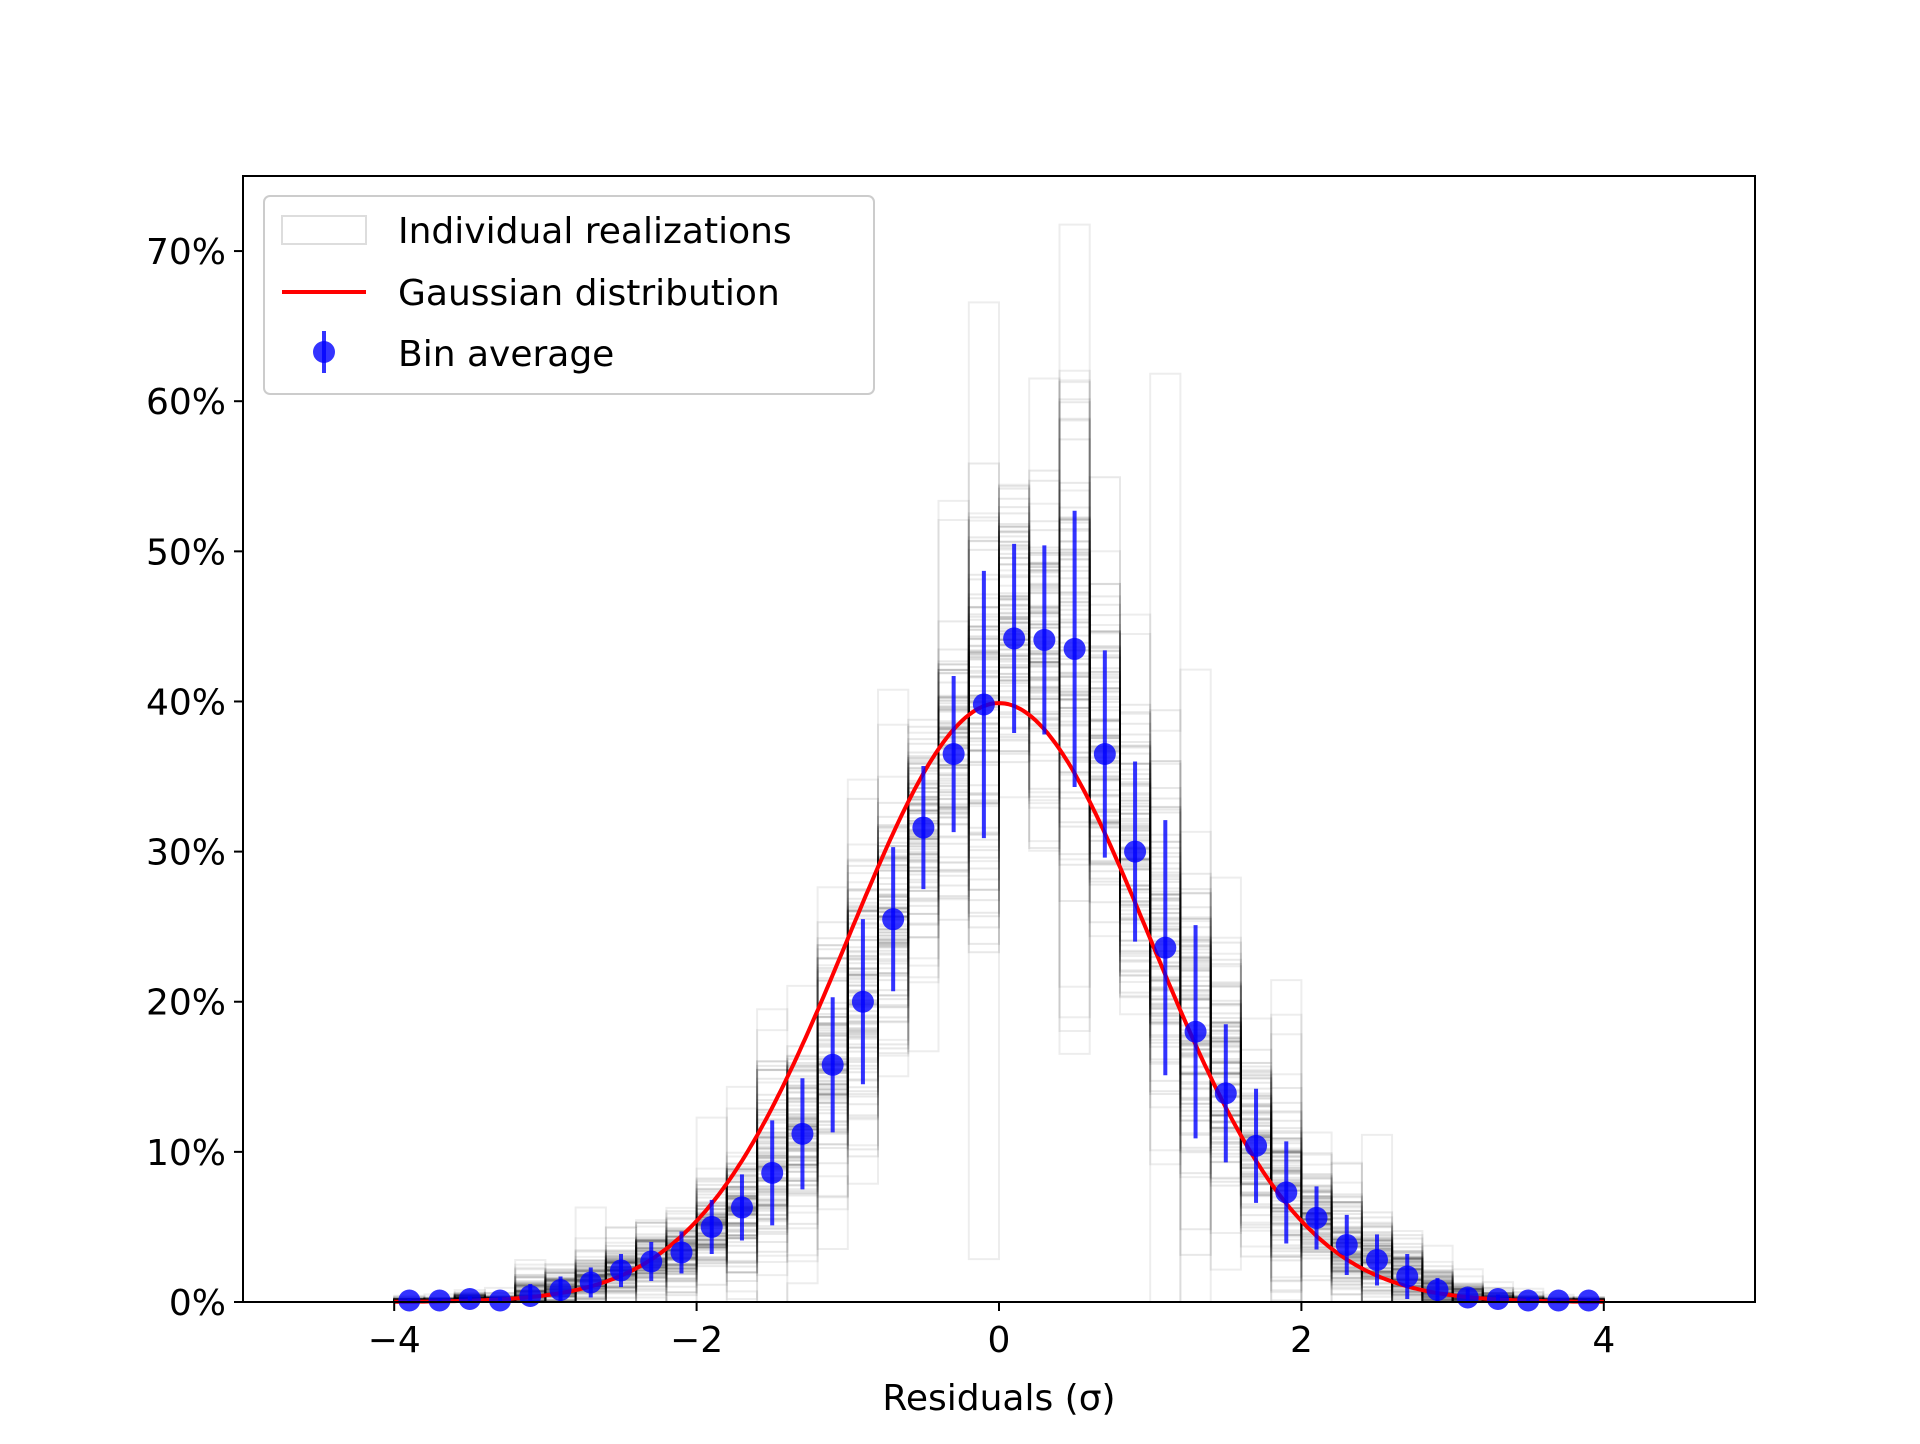  What do you see at coordinates (1603, 1340) in the screenshot?
I see `x-tick-label: 4` at bounding box center [1603, 1340].